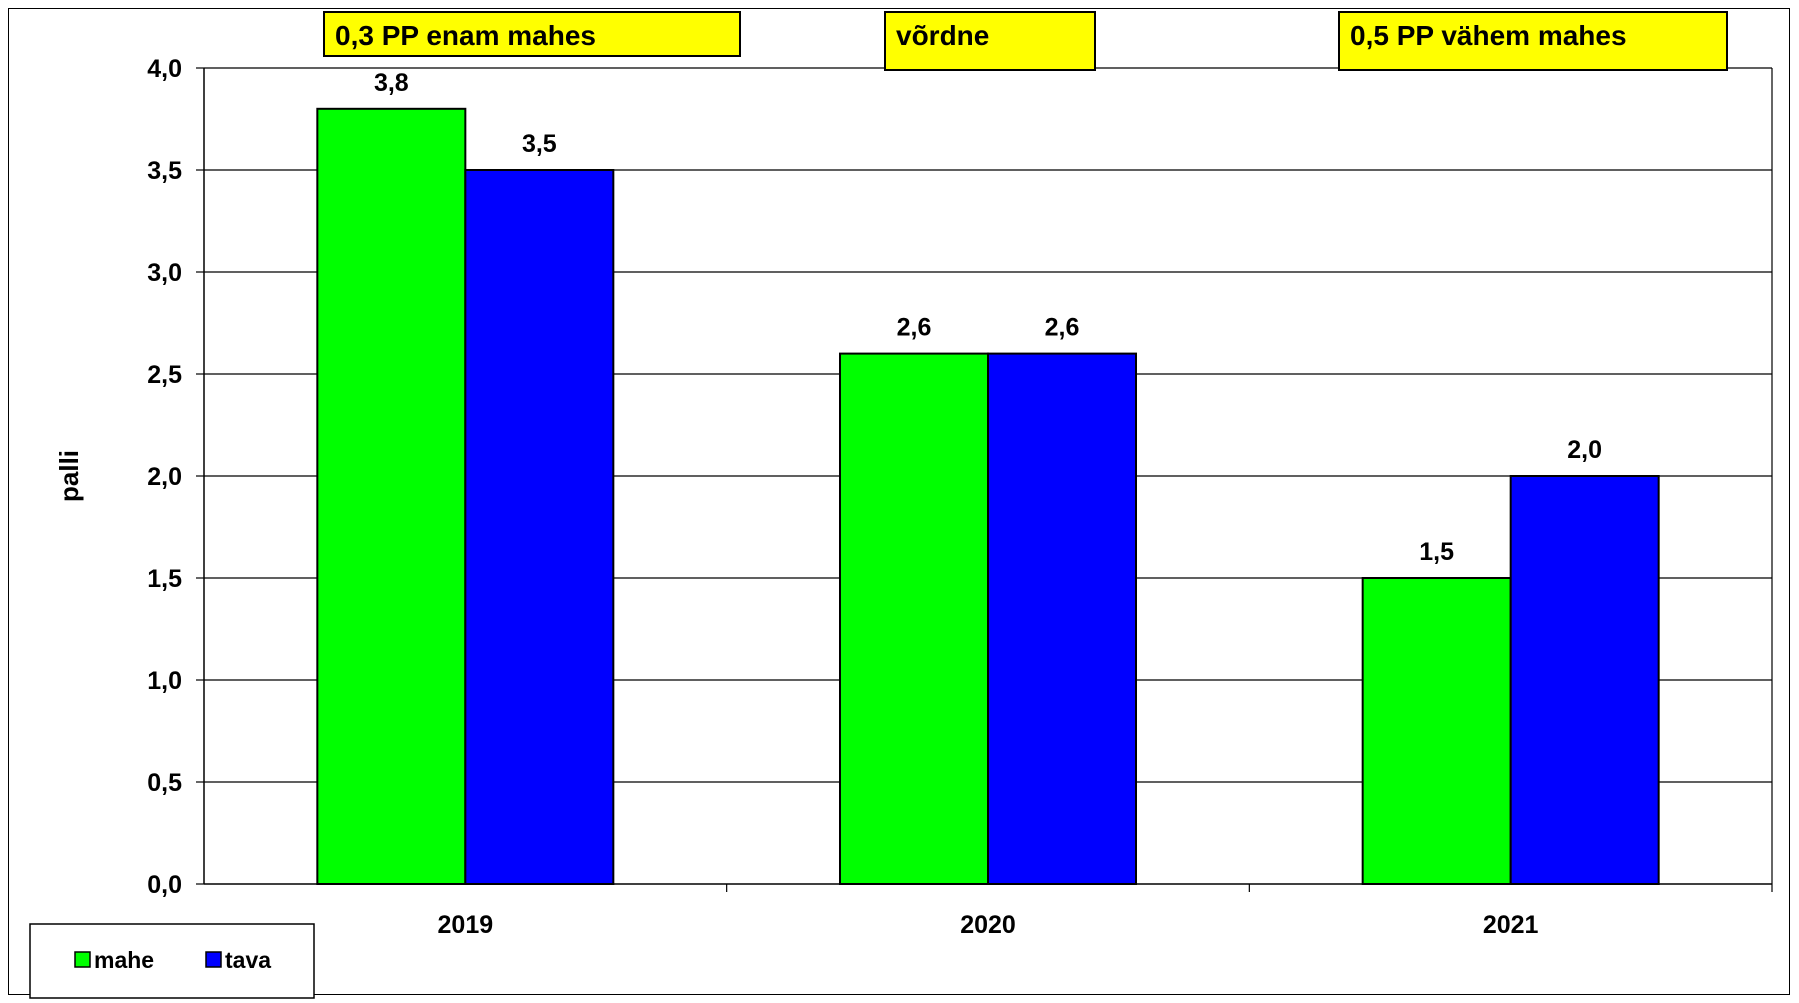  I want to click on bar-mahe-2021, so click(1436, 731).